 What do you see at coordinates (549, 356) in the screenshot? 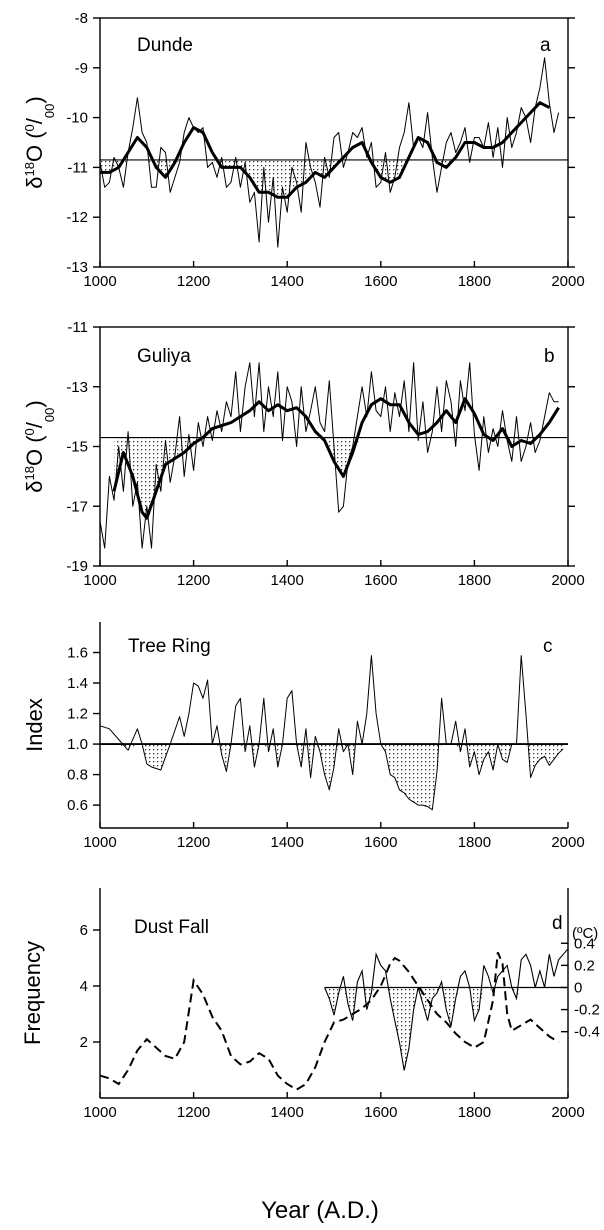
I see `panel-letter: b` at bounding box center [549, 356].